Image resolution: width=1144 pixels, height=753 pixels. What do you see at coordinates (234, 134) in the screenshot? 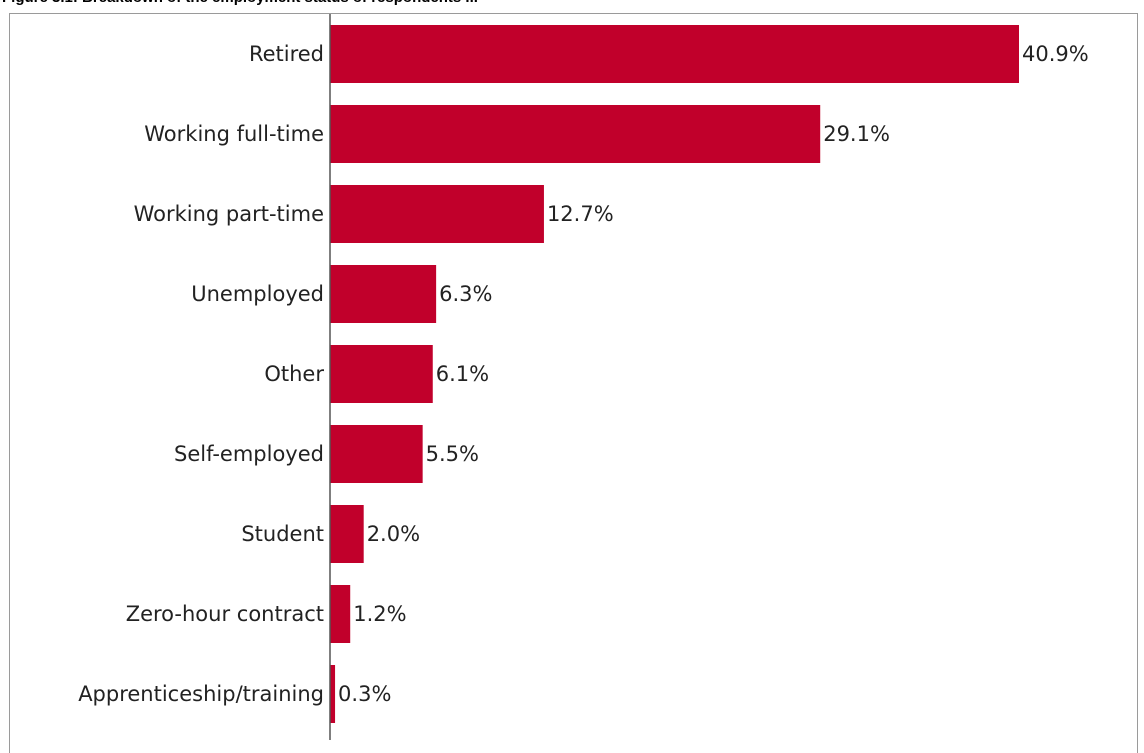
I see `category-label-working-full-time: Working full-time` at bounding box center [234, 134].